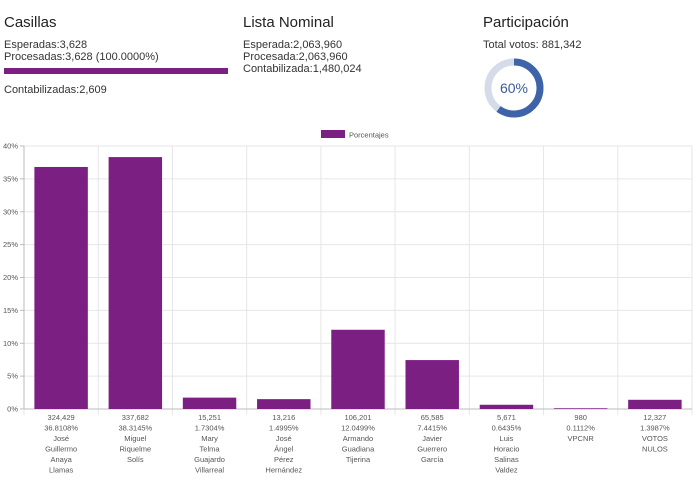  What do you see at coordinates (655, 428) in the screenshot?
I see `x-label-percent: 1.3987%` at bounding box center [655, 428].